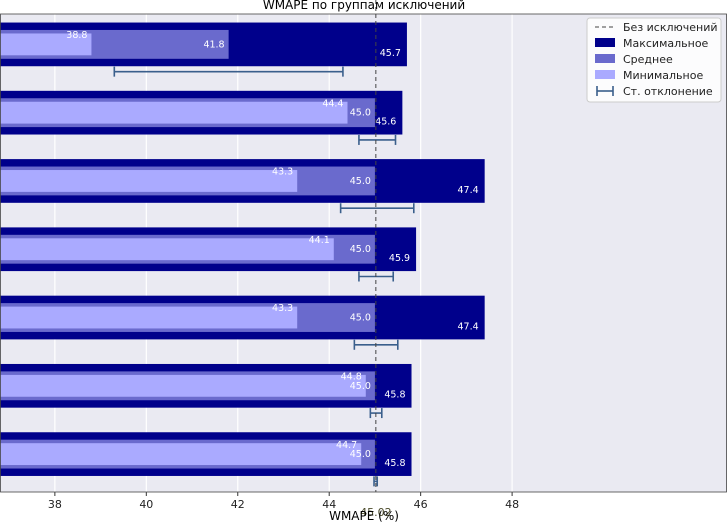 The image size is (727, 527). What do you see at coordinates (376, 512) in the screenshot?
I see `reference-line-label: 45.02` at bounding box center [376, 512].